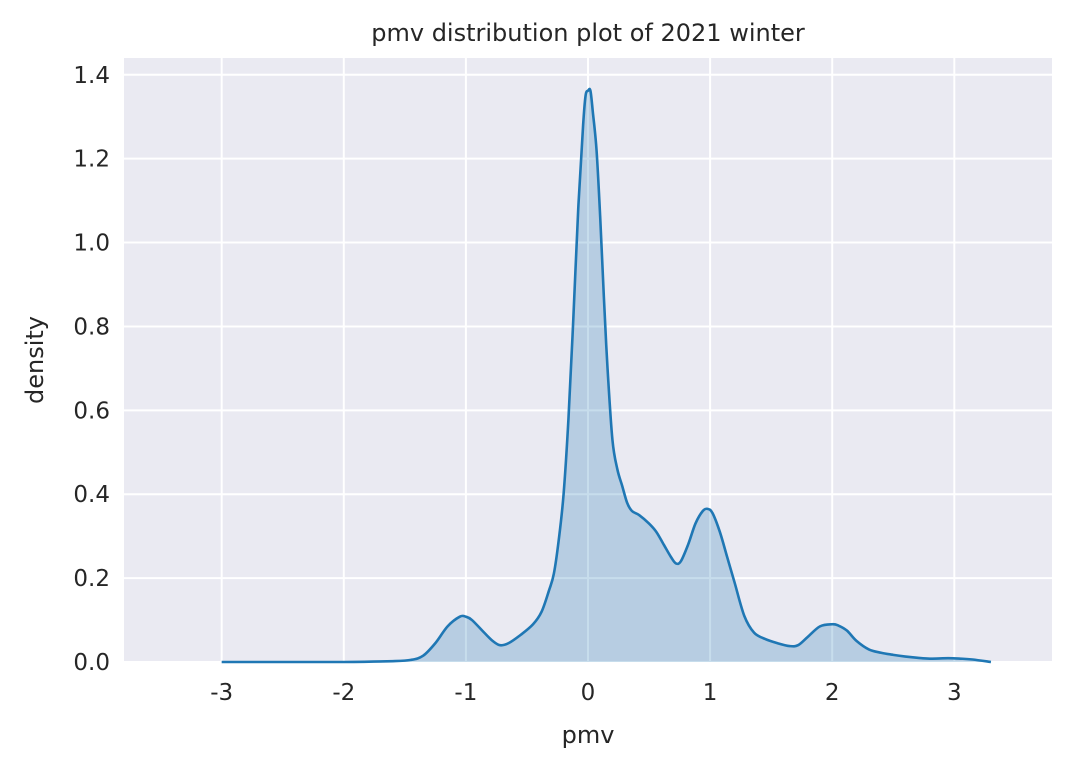 This screenshot has height=769, width=1072. Describe the element at coordinates (91, 663) in the screenshot. I see `y-tick-label: 0.0` at that location.